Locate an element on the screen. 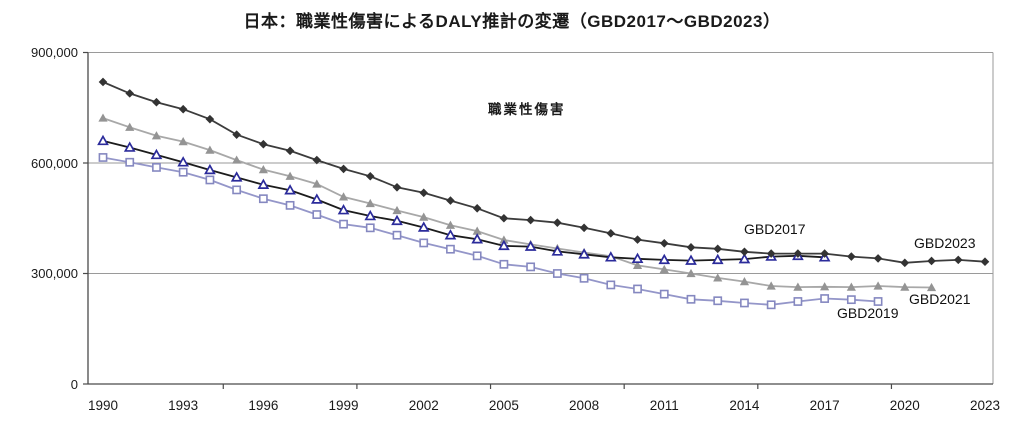 This screenshot has width=1024, height=427. x-tick-label: 2017 is located at coordinates (824, 405).